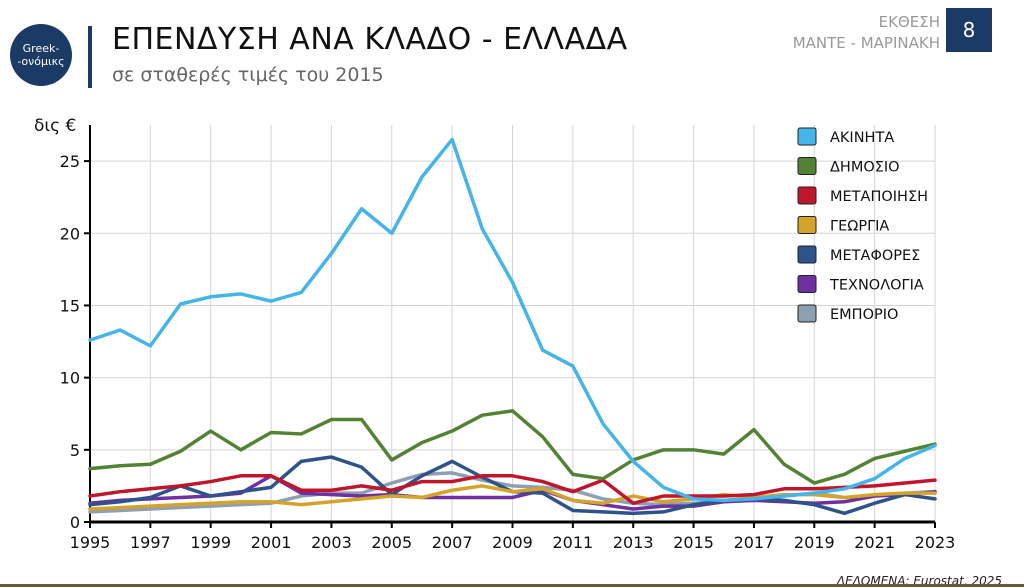  What do you see at coordinates (271, 542) in the screenshot?
I see `x-tick-label-2001: 2001` at bounding box center [271, 542].